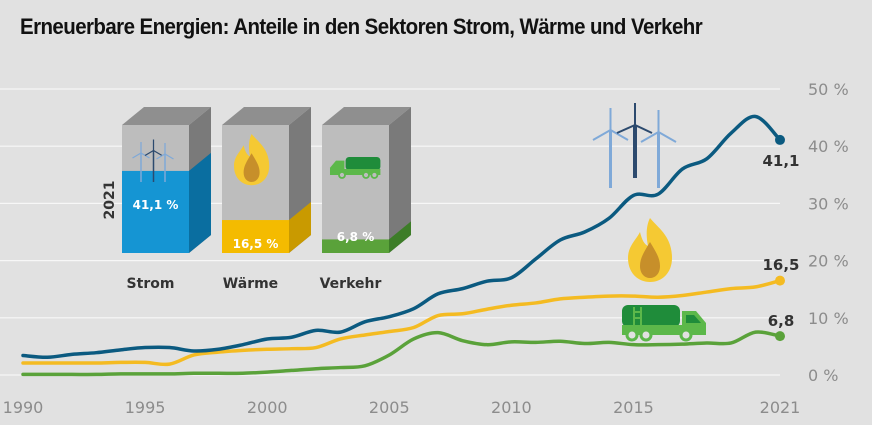 The width and height of the screenshot is (872, 425). I want to click on box-wind-turbines-icon, so click(153, 160).